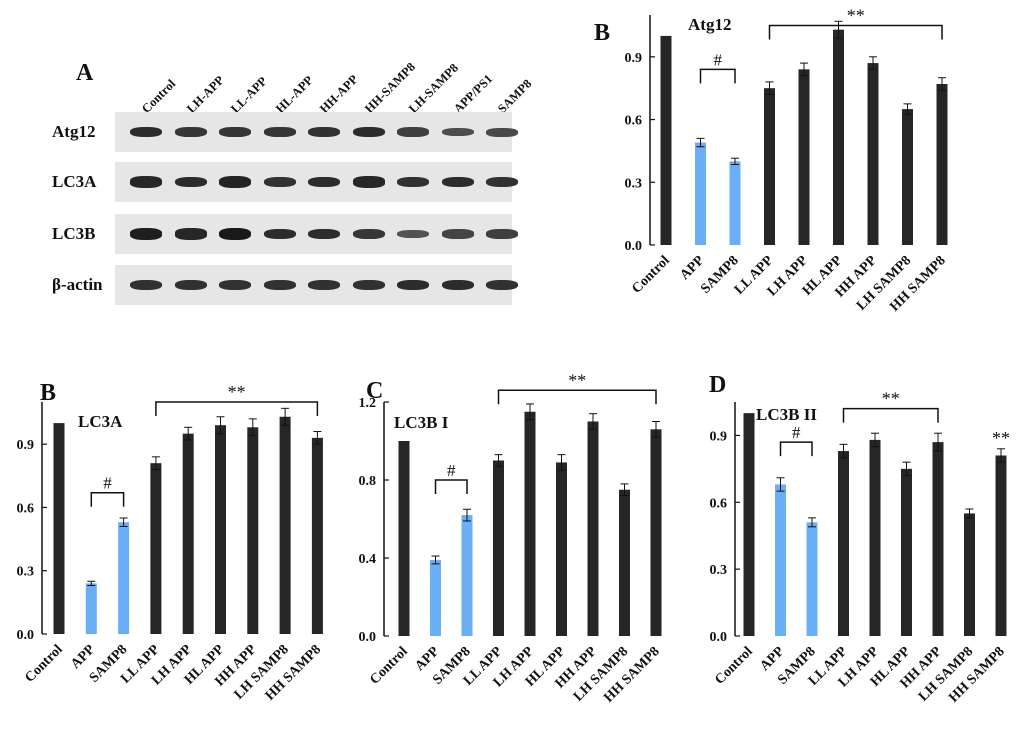 This screenshot has height=729, width=1020. Describe the element at coordinates (74, 181) in the screenshot. I see `blot-row-label: LC3A` at that location.